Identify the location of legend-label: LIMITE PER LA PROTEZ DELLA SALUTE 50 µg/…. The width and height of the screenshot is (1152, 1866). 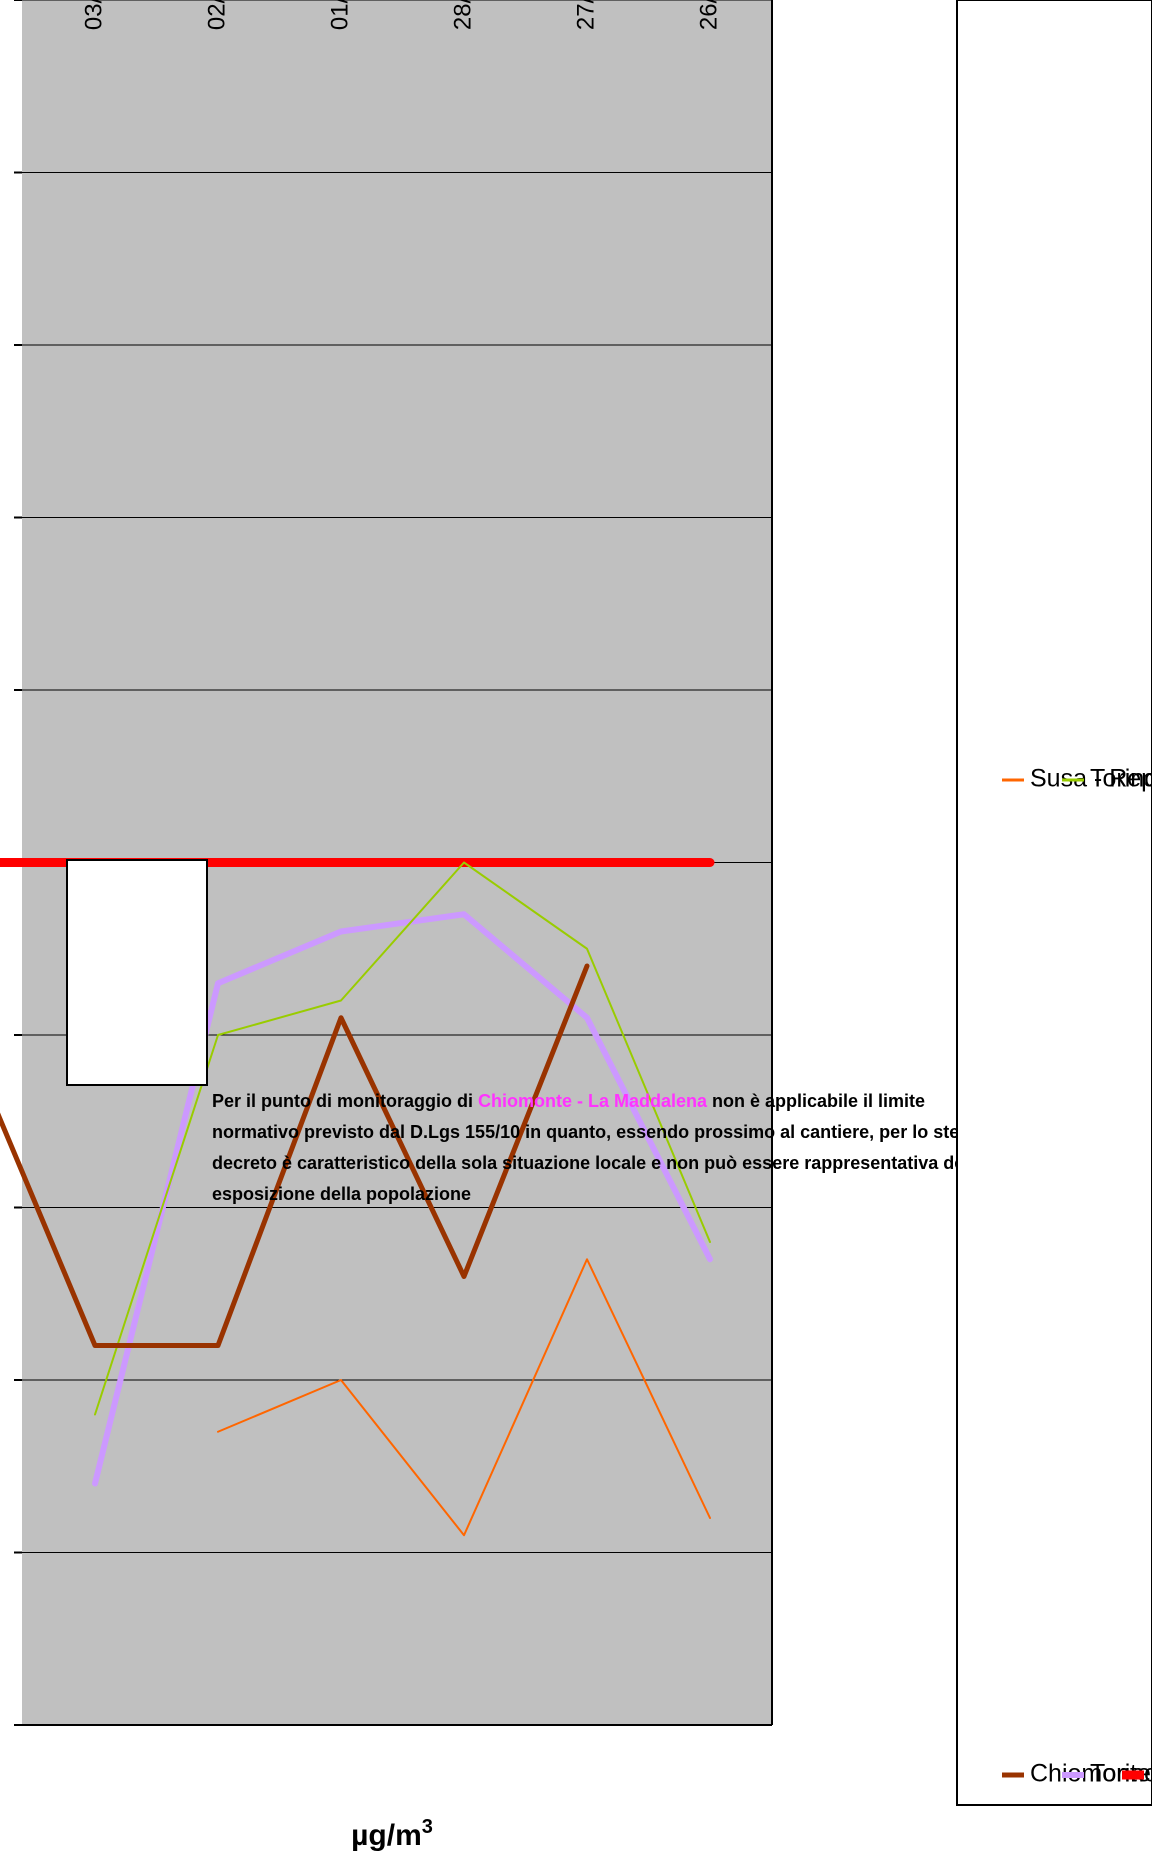
(1151, 1774).